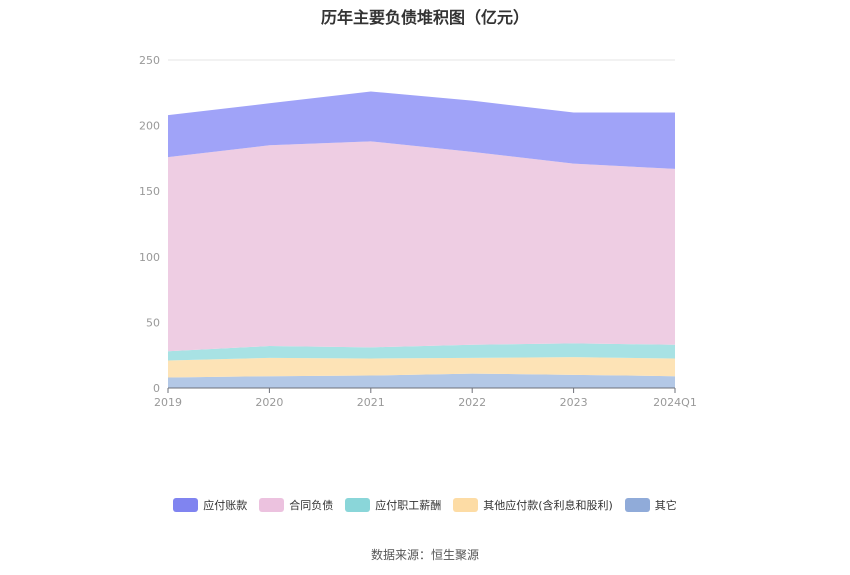 This screenshot has width=850, height=575. I want to click on y-tick-label: 100, so click(149, 257).